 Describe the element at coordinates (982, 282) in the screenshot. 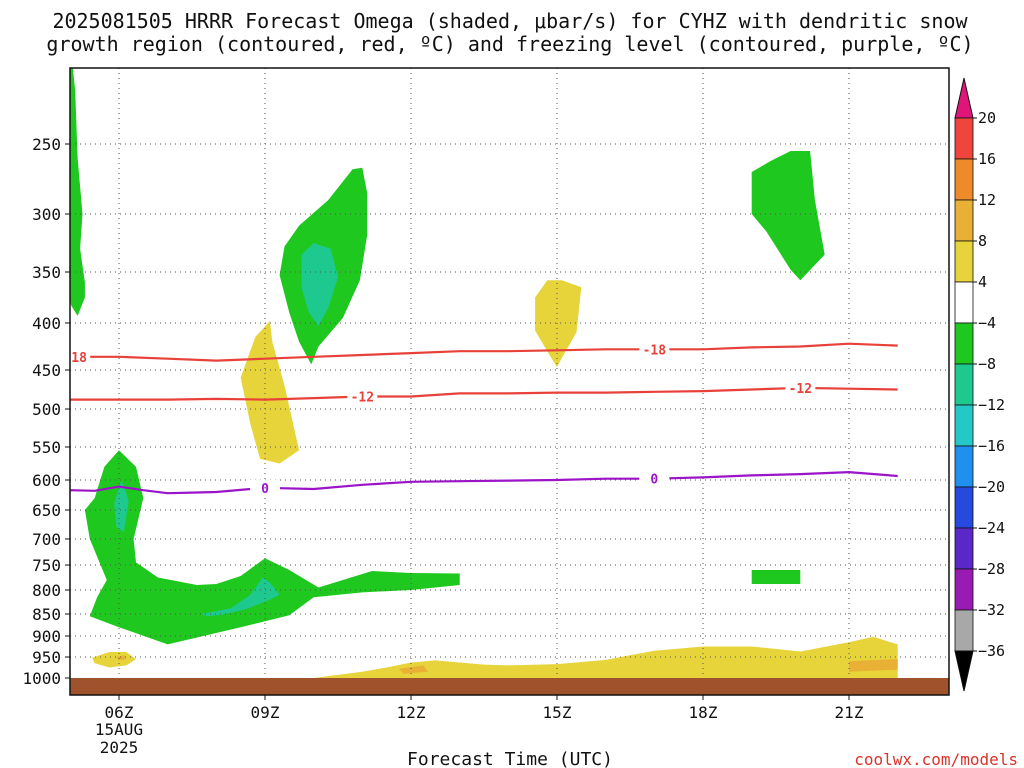

I see `colorbar-label-4: 4` at that location.